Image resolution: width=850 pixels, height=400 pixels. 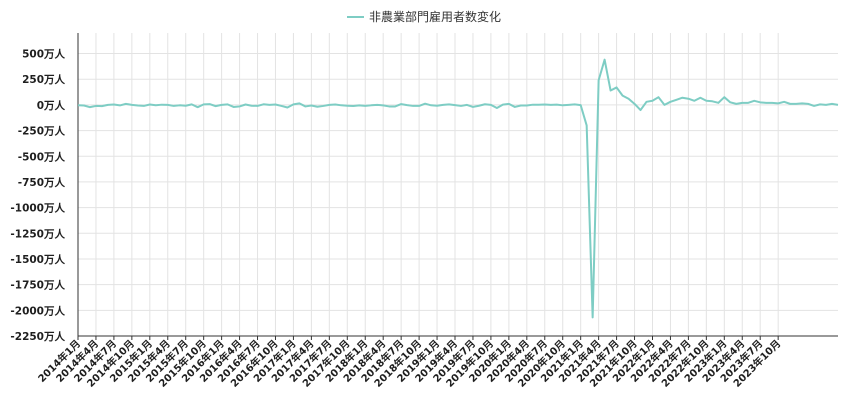 What do you see at coordinates (42, 182) in the screenshot?
I see `y-tick-label: -750万人` at bounding box center [42, 182].